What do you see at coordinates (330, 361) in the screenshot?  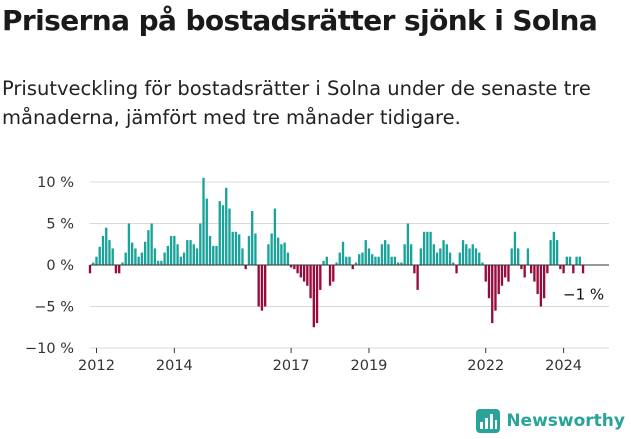 I see `x-axis: 2012 2014 2017 2019 2022 2024` at bounding box center [330, 361].